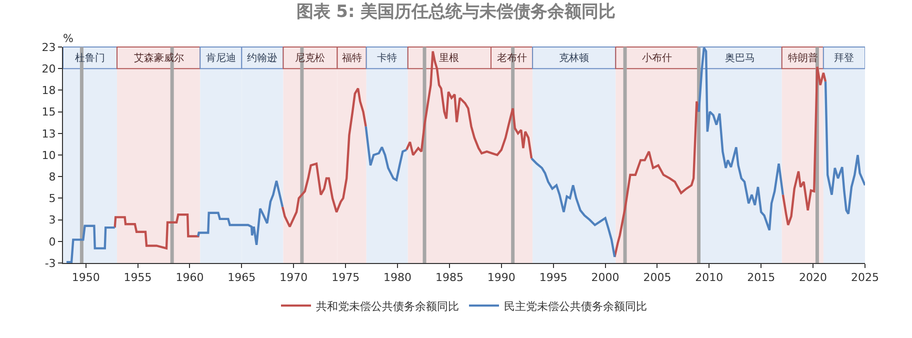 The height and width of the screenshot is (338, 912). Describe the element at coordinates (262, 58) in the screenshot. I see `band-label: 约翰逊` at that location.